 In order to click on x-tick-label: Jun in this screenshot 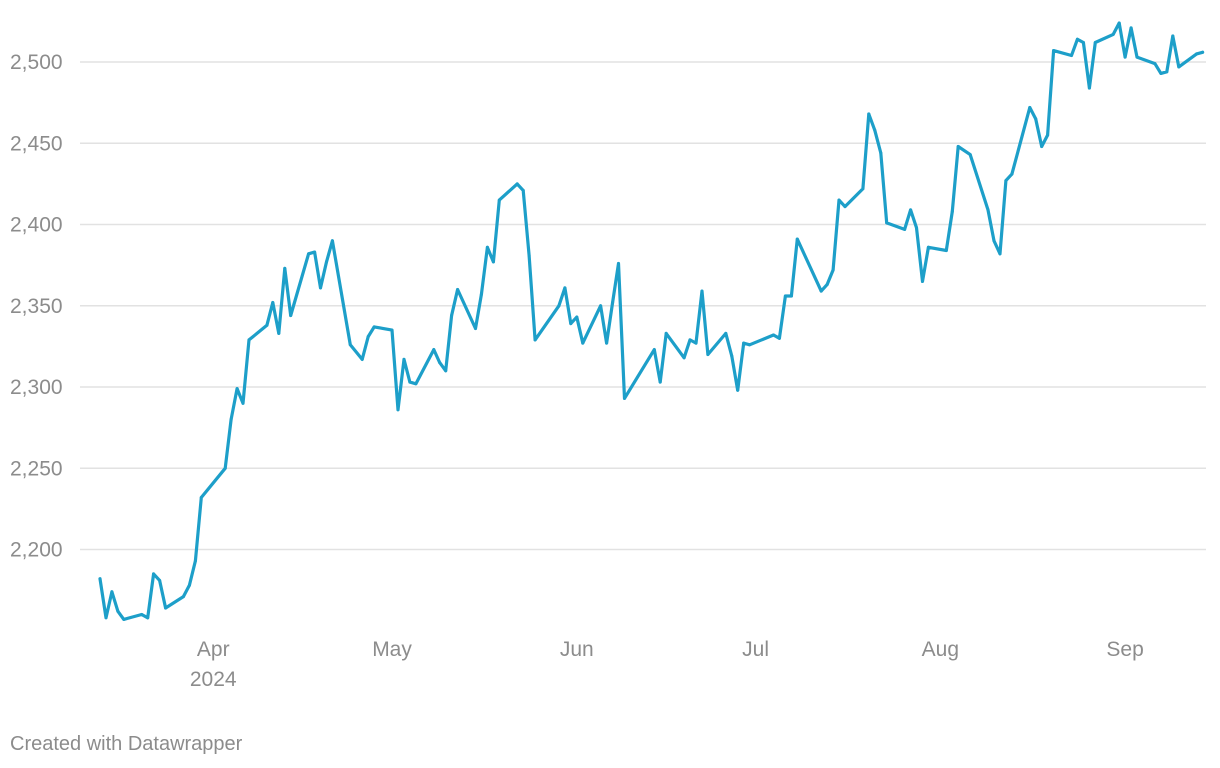, I will do `click(577, 649)`.